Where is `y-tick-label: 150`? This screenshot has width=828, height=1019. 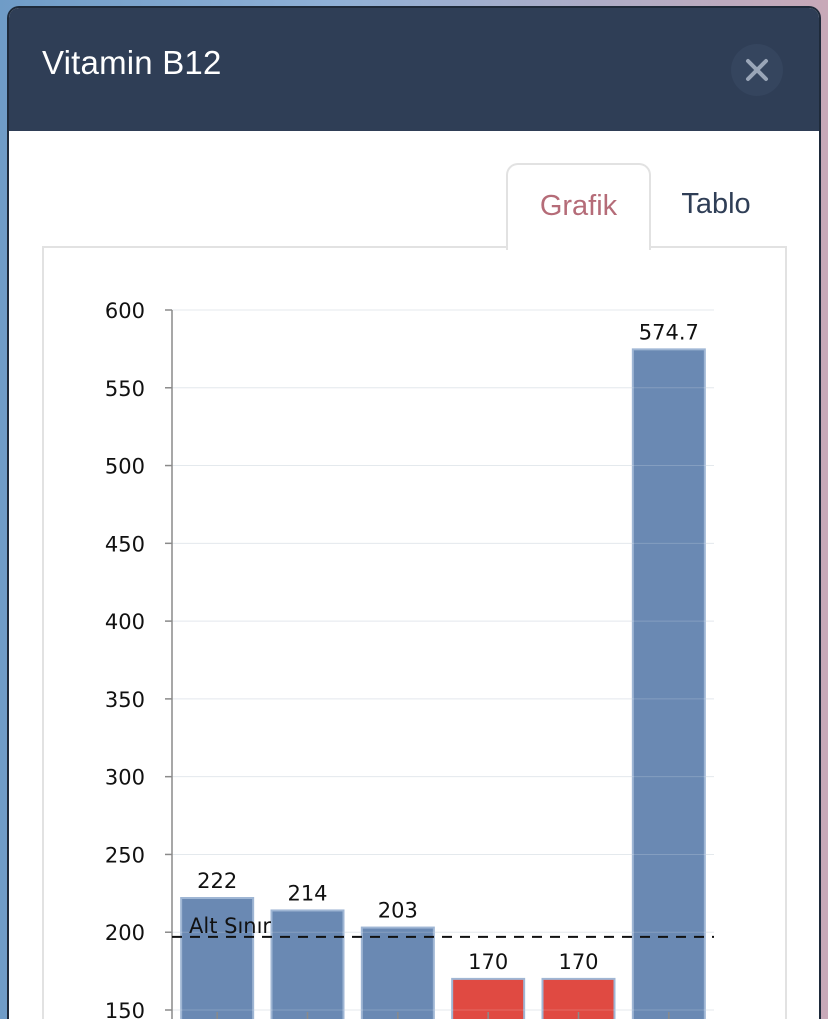
y-tick-label: 150 is located at coordinates (125, 1009).